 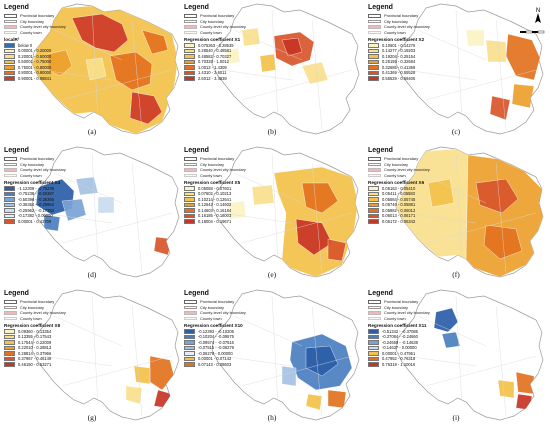 I want to click on legend-class-row: 0.05163 - 0.05410, so click(x=413, y=189).